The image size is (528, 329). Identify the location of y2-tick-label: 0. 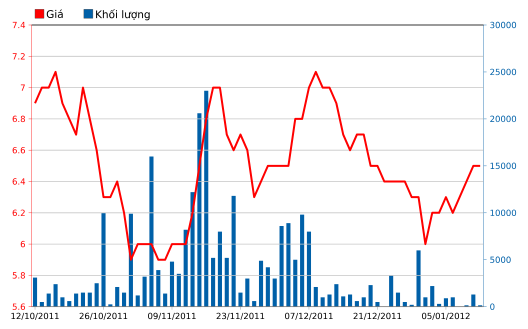
(492, 306).